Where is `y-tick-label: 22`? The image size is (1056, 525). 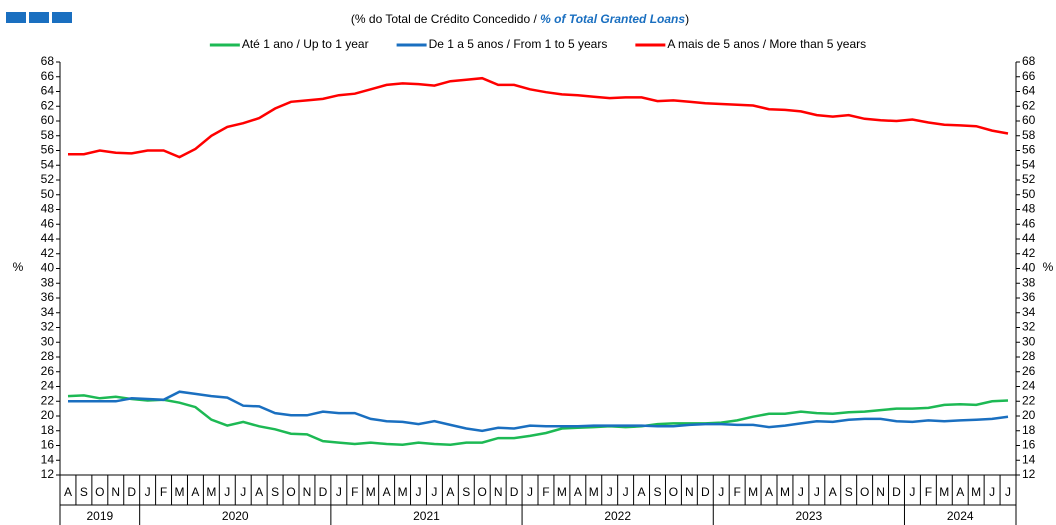
y-tick-label: 22 is located at coordinates (48, 400).